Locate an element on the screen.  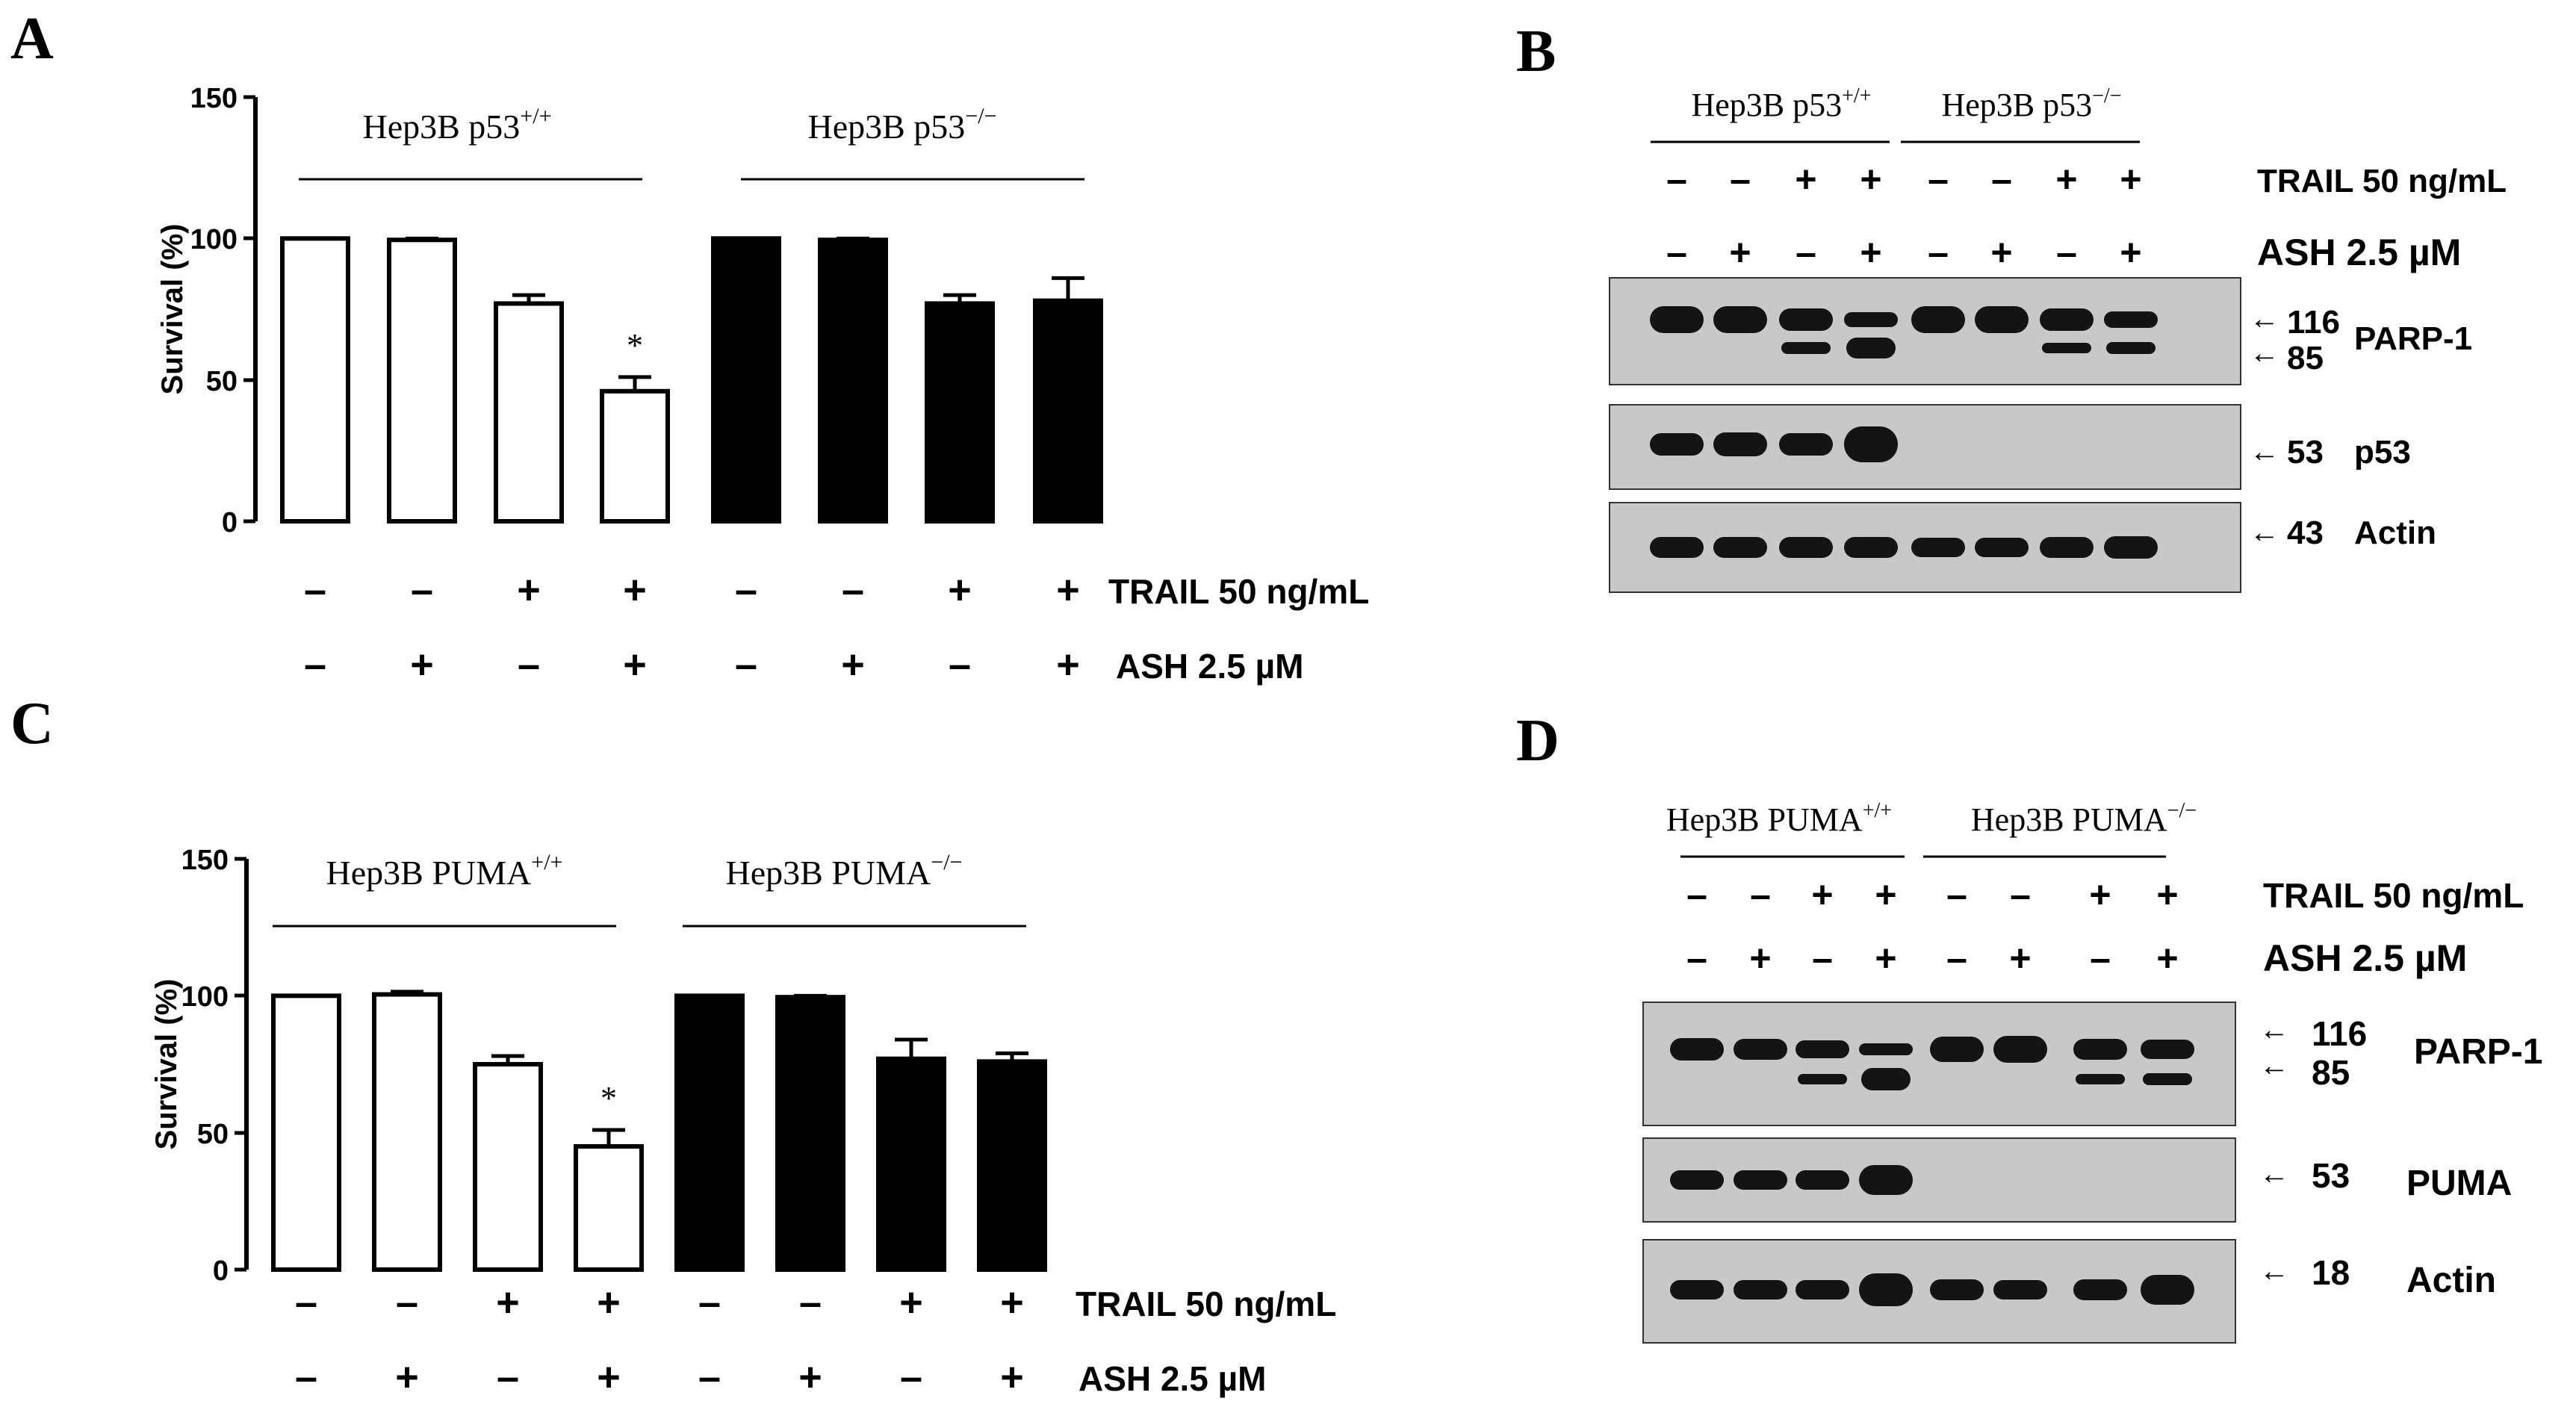
band-puma is located at coordinates (1697, 1180).